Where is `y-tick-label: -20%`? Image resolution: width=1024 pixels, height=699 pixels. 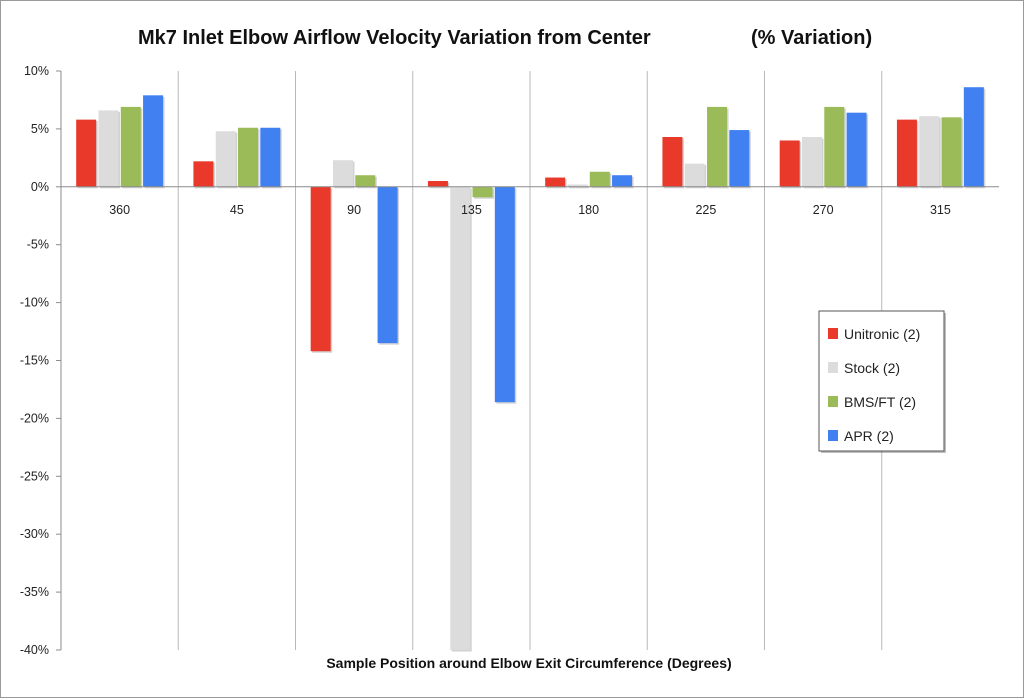
y-tick-label: -20% is located at coordinates (34, 418).